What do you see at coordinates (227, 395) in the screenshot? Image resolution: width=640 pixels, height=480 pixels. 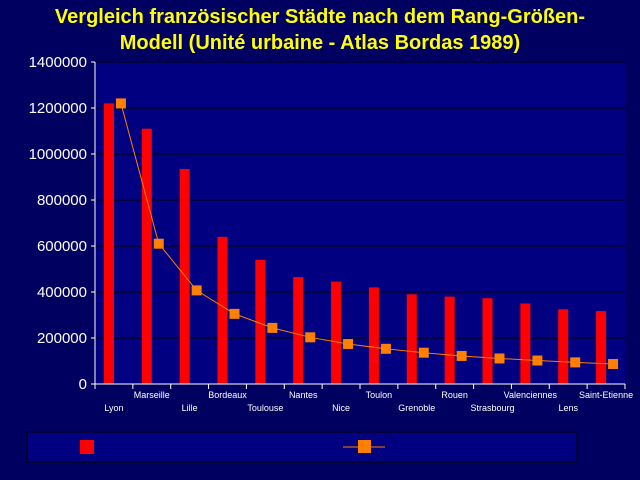 I see `x-tick-label: Bordeaux` at bounding box center [227, 395].